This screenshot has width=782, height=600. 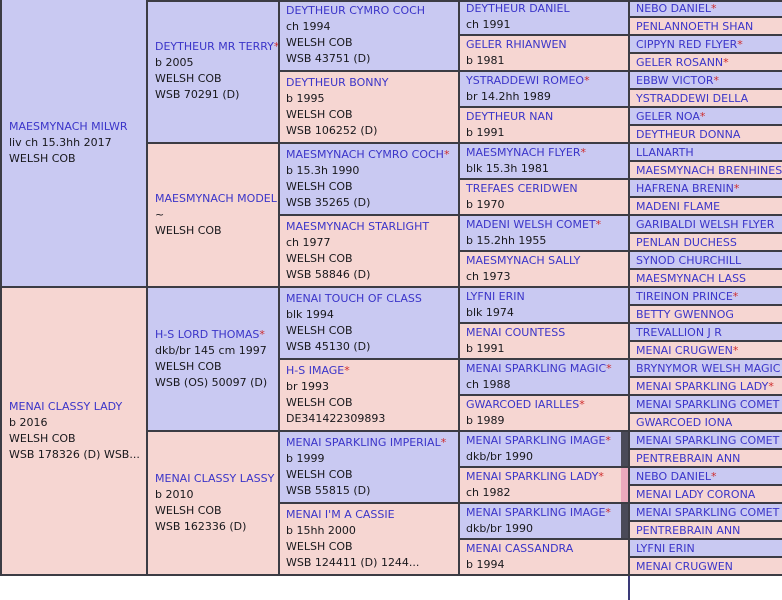 I want to click on horse-name-link: PENLAN DUCHESS, so click(x=686, y=242).